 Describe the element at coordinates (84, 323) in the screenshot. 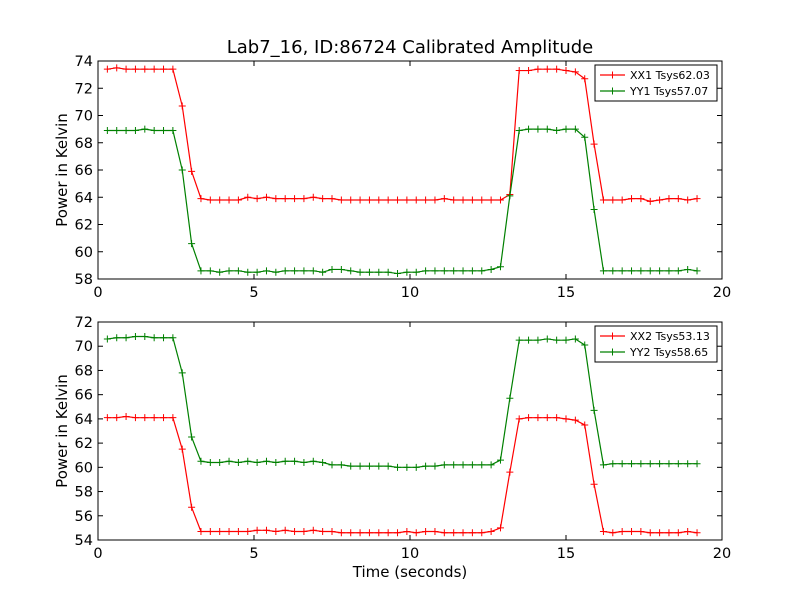

I see `y-tick-label: 72` at that location.